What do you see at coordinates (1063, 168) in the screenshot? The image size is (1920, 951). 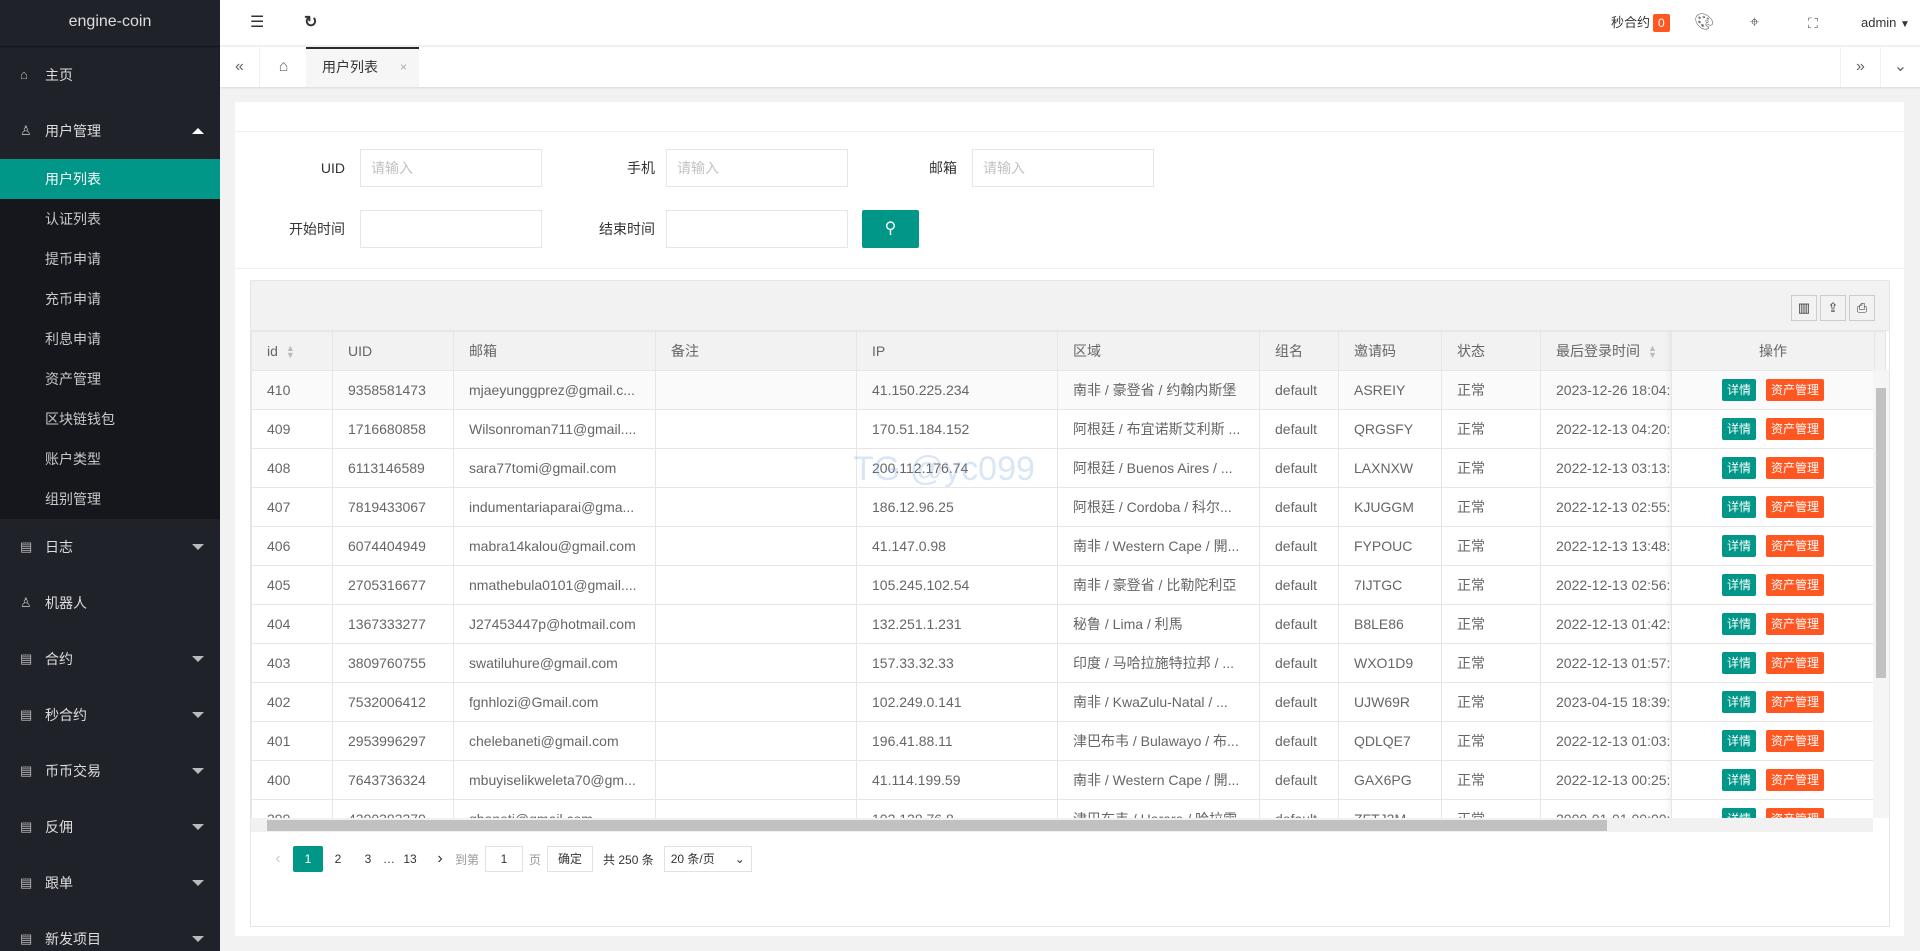 I see `email-input` at bounding box center [1063, 168].